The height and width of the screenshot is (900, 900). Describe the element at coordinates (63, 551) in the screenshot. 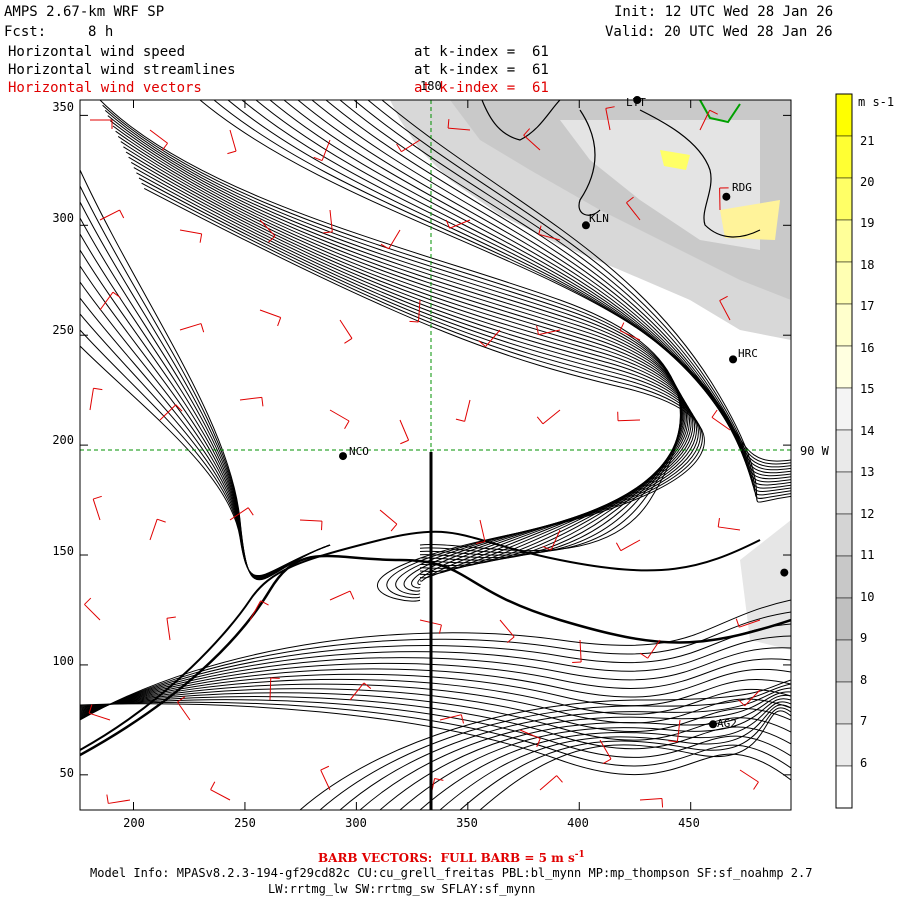

I see `y-tick-label: 150` at that location.